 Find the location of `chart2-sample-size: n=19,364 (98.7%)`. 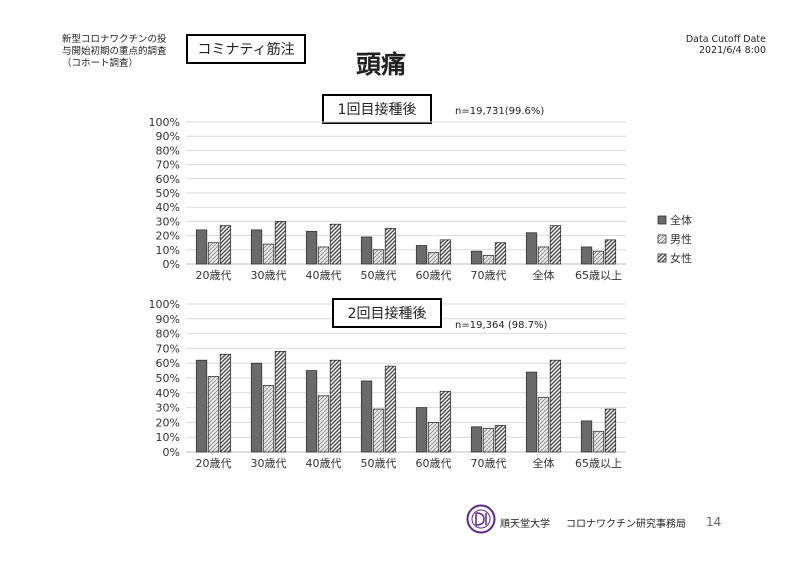

chart2-sample-size: n=19,364 (98.7%) is located at coordinates (501, 325).